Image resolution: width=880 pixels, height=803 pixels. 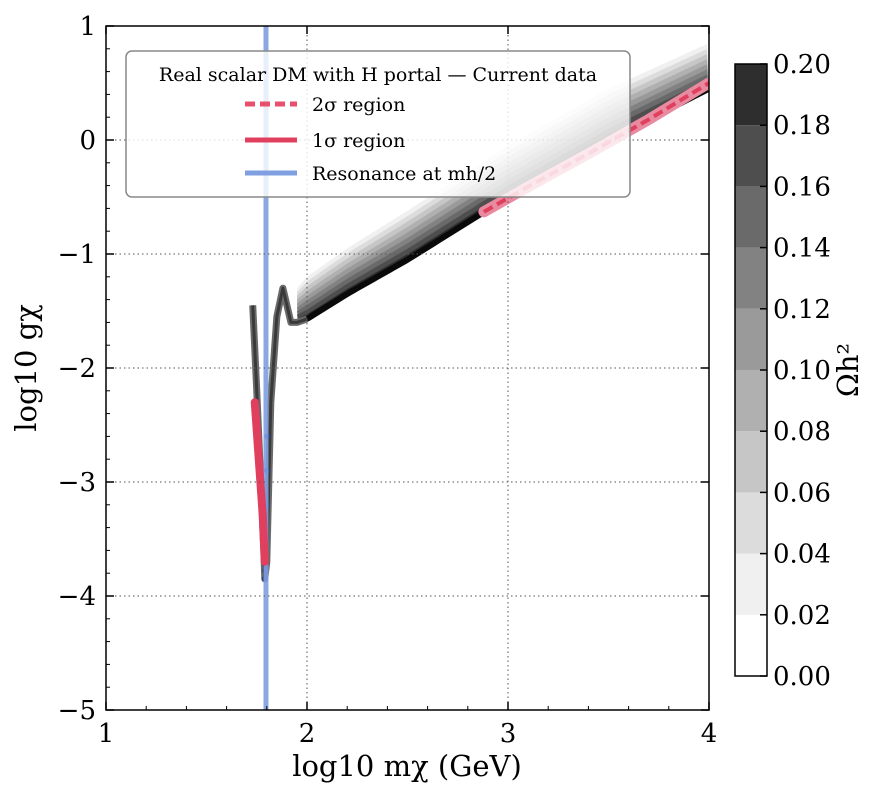 What do you see at coordinates (802, 126) in the screenshot?
I see `colorbar-tick-label: 0.18` at bounding box center [802, 126].